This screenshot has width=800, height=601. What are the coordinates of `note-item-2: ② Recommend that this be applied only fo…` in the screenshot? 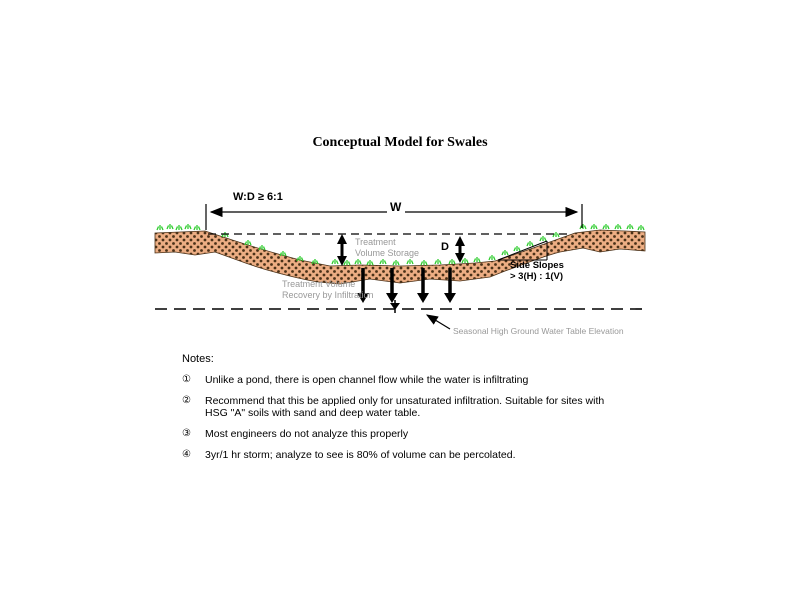 It's located at (398, 407).